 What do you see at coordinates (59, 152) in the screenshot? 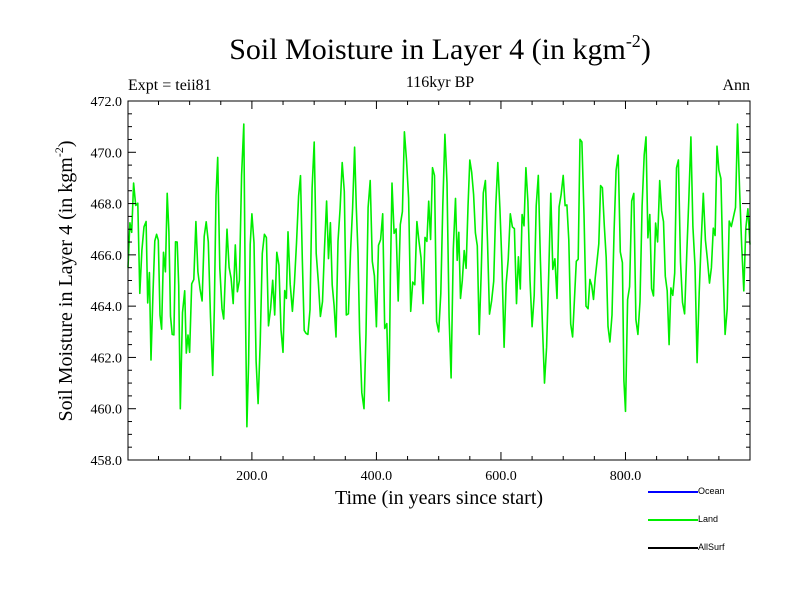
I see `y-axis-label-exponent: -2` at bounding box center [59, 152].